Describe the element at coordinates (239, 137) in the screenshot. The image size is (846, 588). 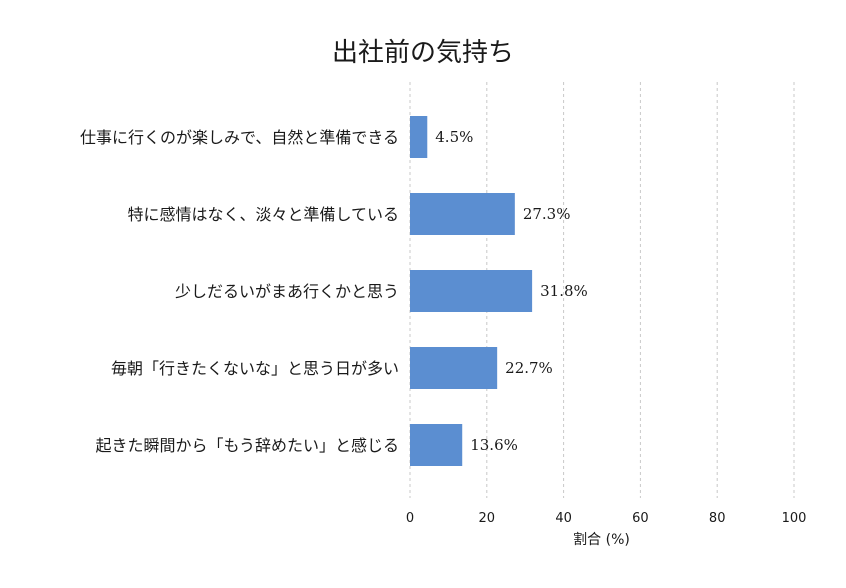
I see `category-label: 仕事に行くのが楽しみで、自然と準備できる` at that location.